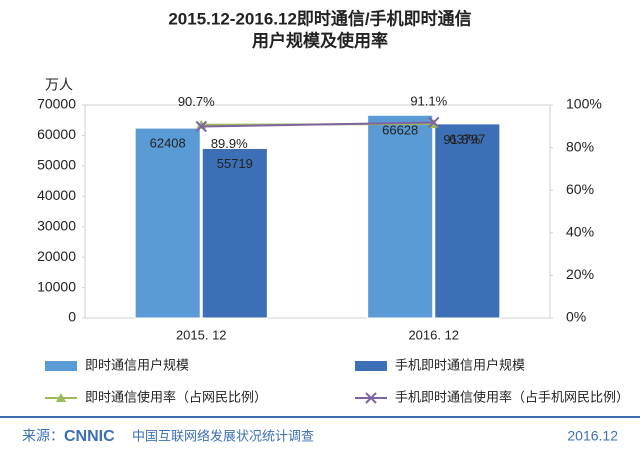 This screenshot has height=460, width=640. Describe the element at coordinates (580, 146) in the screenshot. I see `y2-tick-label: 80%` at that location.